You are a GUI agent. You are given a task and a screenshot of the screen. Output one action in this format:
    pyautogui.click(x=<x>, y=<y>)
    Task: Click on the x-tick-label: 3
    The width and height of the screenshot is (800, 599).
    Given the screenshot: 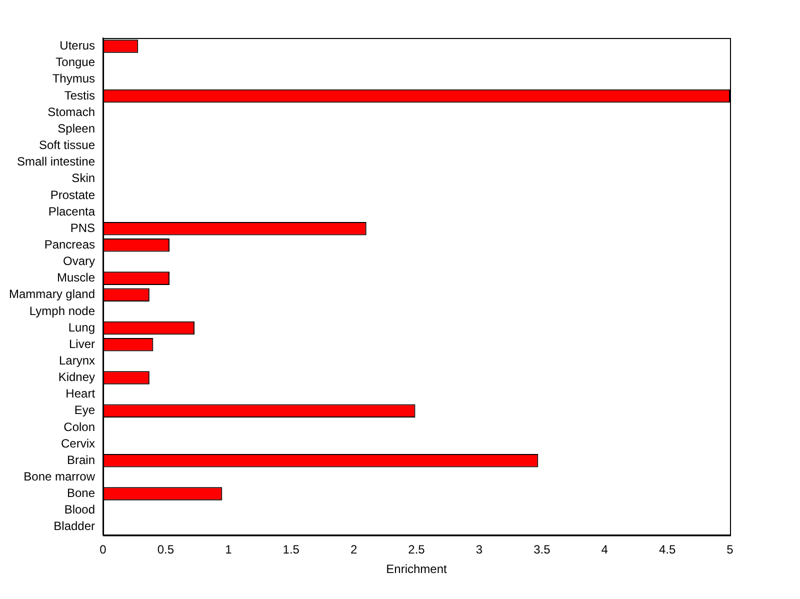 What is the action you would take?
    pyautogui.click(x=479, y=549)
    